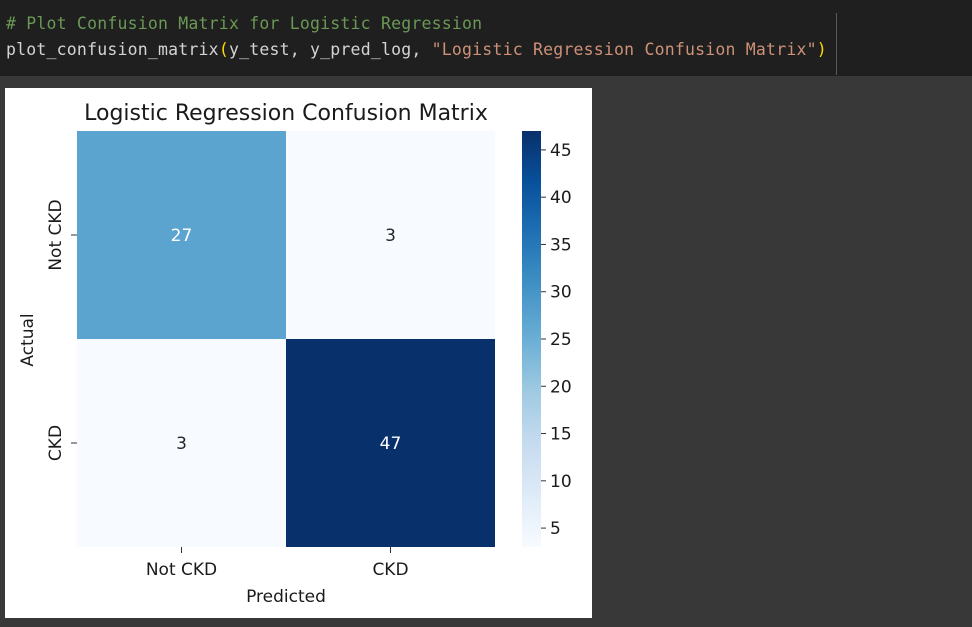  I want to click on code-function-name: plot_confusion_matrix, so click(112, 49).